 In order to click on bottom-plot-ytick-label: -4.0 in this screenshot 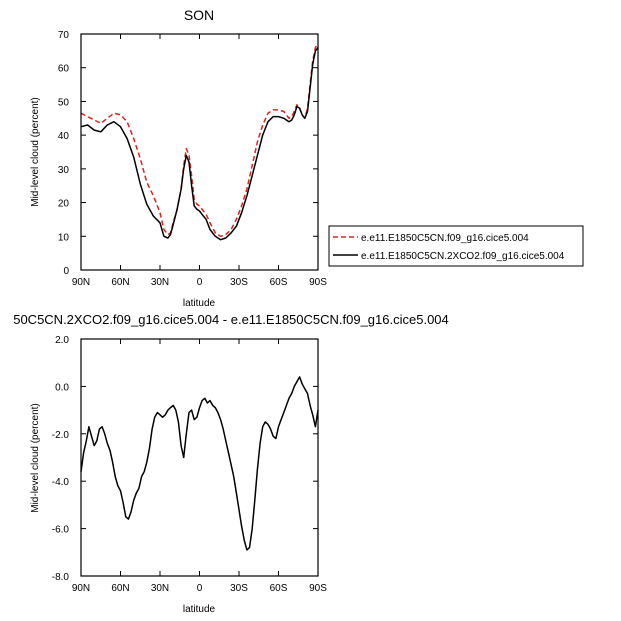, I will do `click(61, 482)`.